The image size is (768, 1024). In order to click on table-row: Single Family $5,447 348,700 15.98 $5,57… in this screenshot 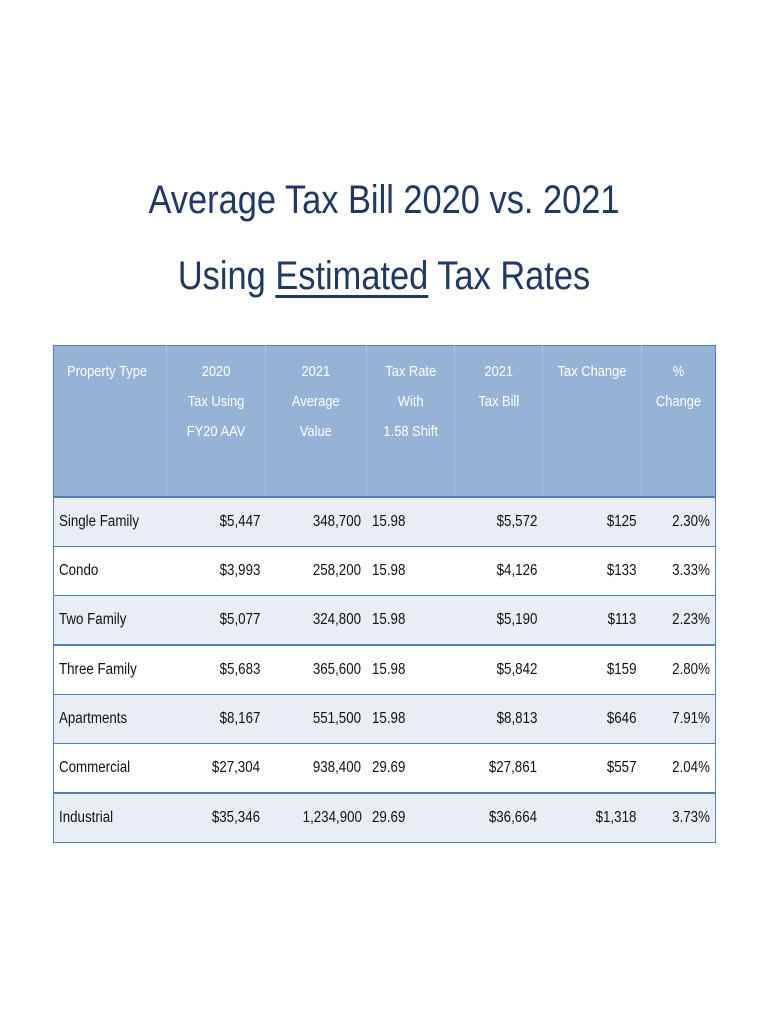, I will do `click(384, 522)`.